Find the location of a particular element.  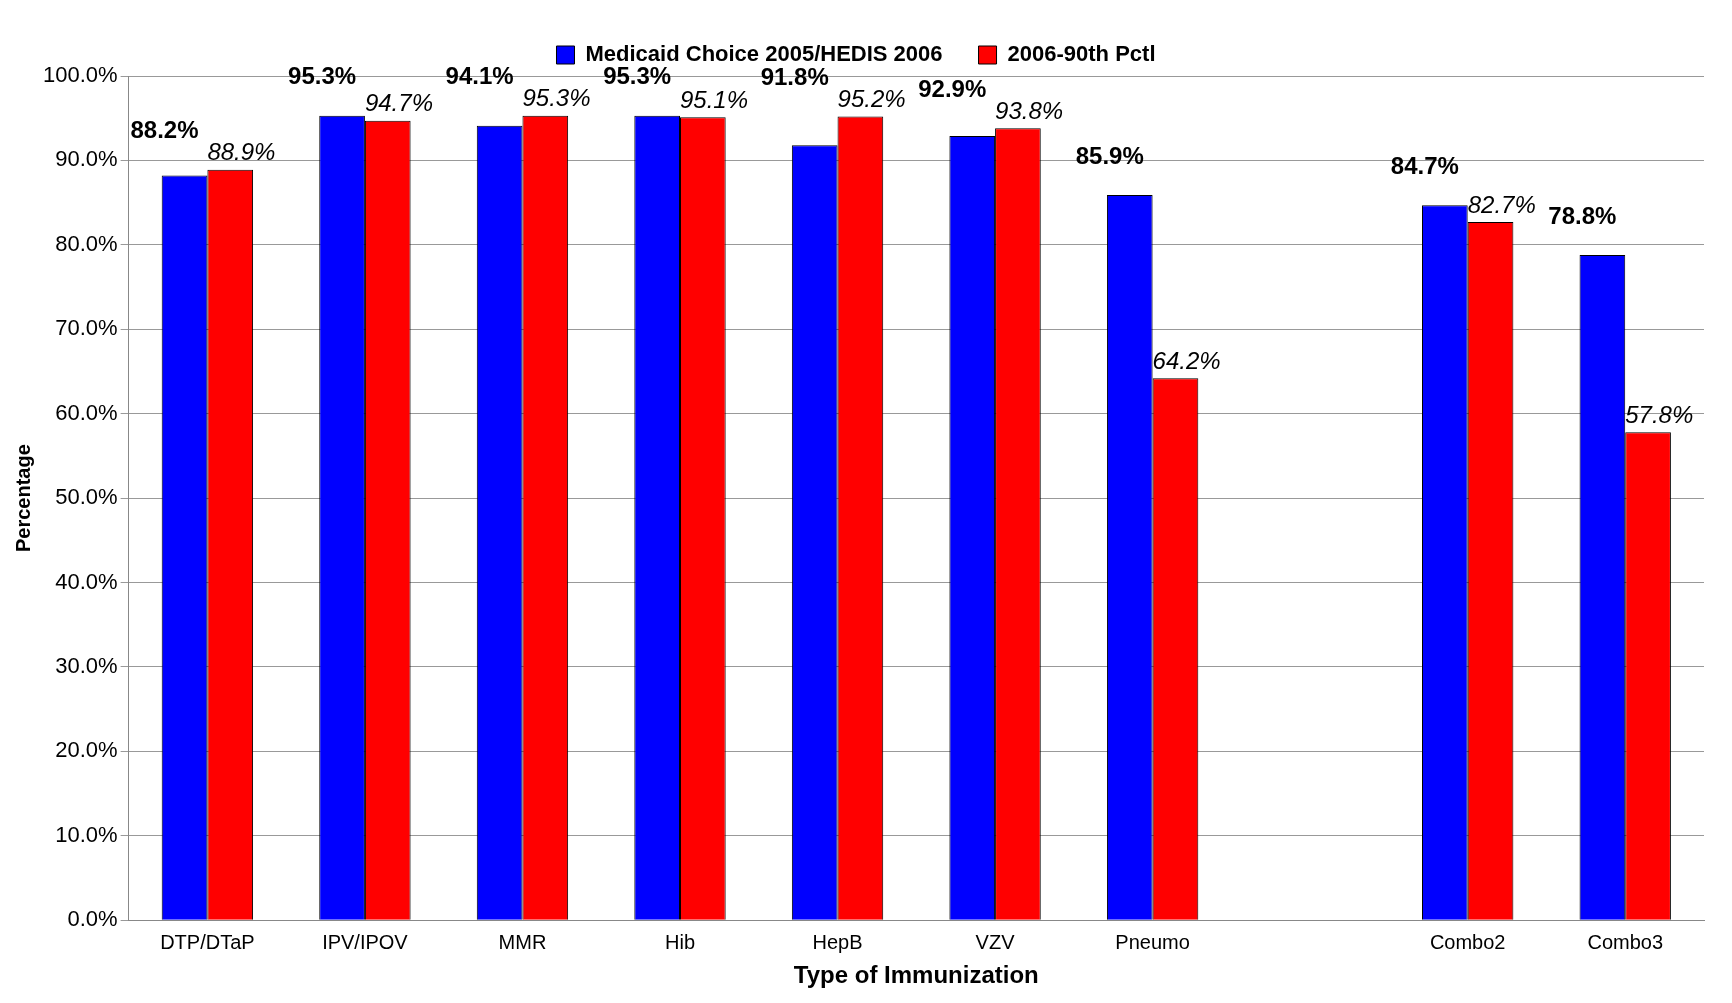

x-tick-label: Hib is located at coordinates (680, 941).